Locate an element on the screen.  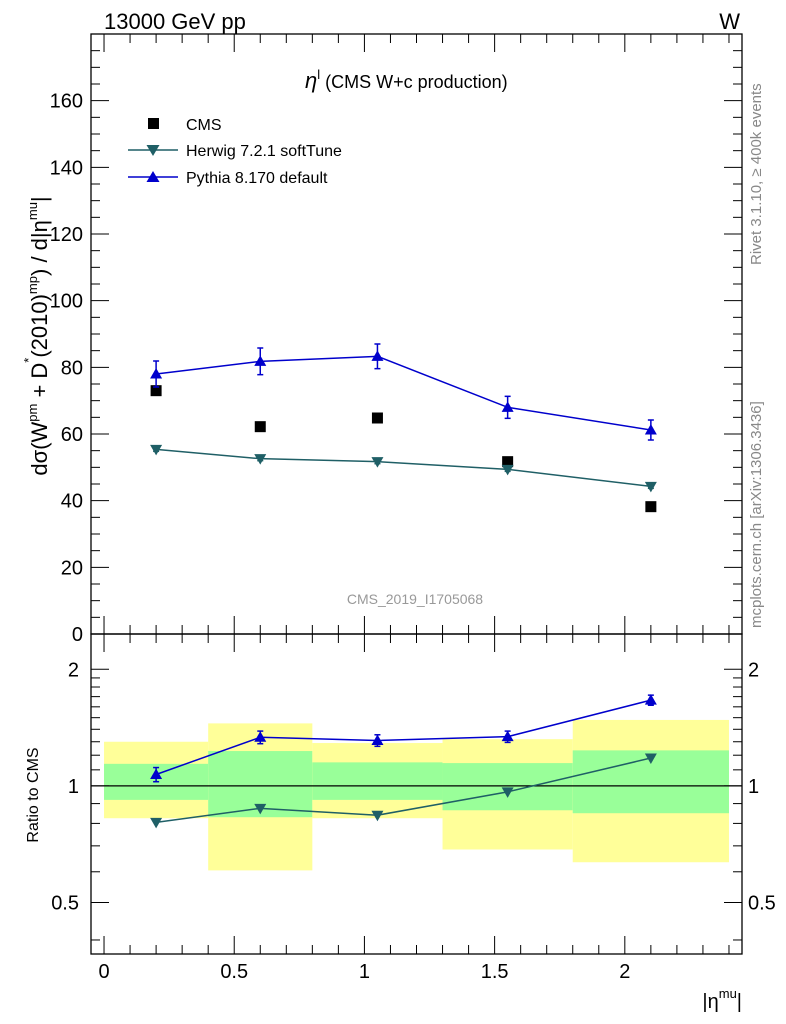
main-pythia-line is located at coordinates (403, 393).